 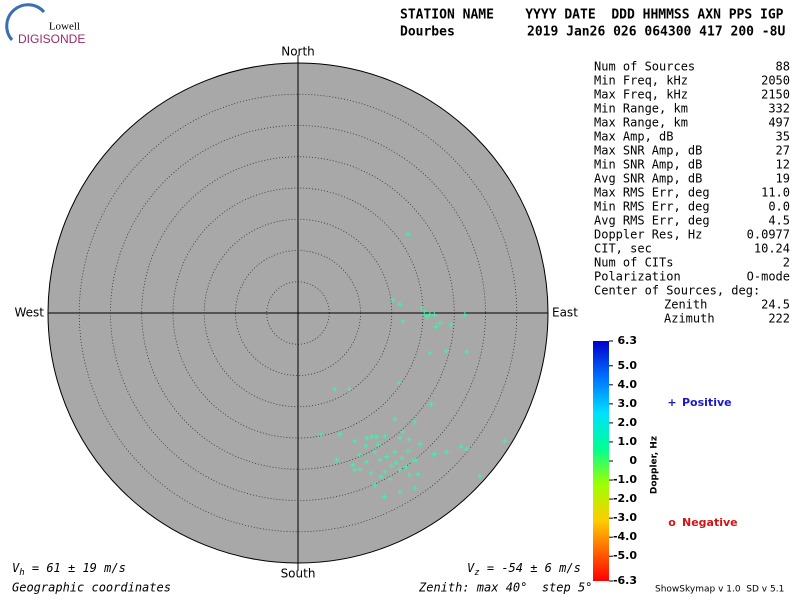 What do you see at coordinates (628, 384) in the screenshot?
I see `colorbar-tick-label: 4.0` at bounding box center [628, 384].